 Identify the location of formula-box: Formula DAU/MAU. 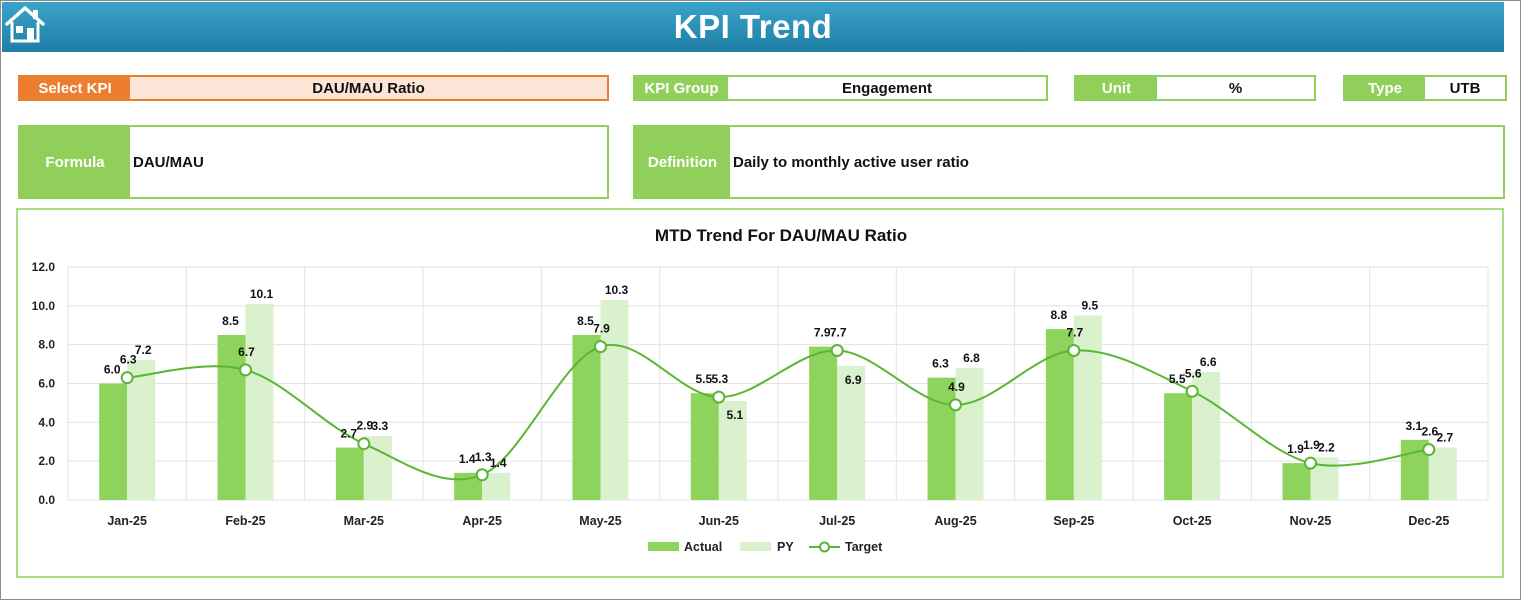
(313, 162).